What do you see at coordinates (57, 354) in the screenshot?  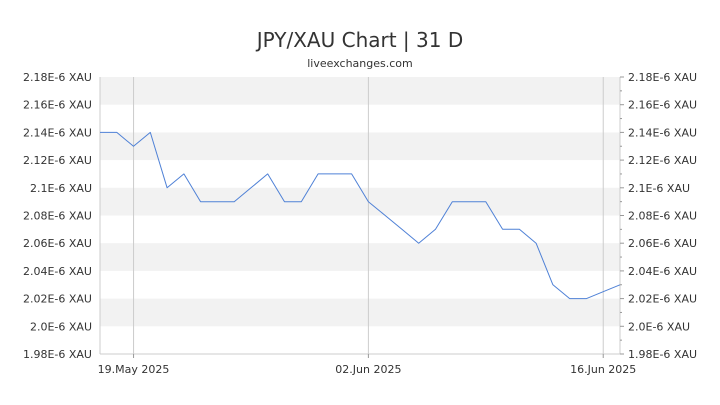 I see `y-tick-label-left: 1.98E-6 XAU` at bounding box center [57, 354].